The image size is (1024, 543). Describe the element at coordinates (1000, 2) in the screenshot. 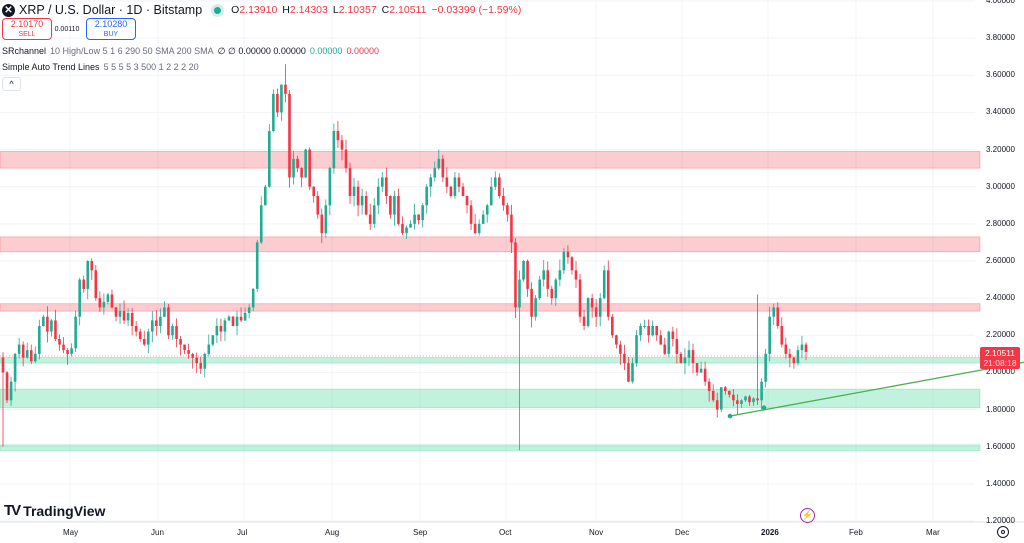

I see `price-axis-label: 4.00000` at that location.